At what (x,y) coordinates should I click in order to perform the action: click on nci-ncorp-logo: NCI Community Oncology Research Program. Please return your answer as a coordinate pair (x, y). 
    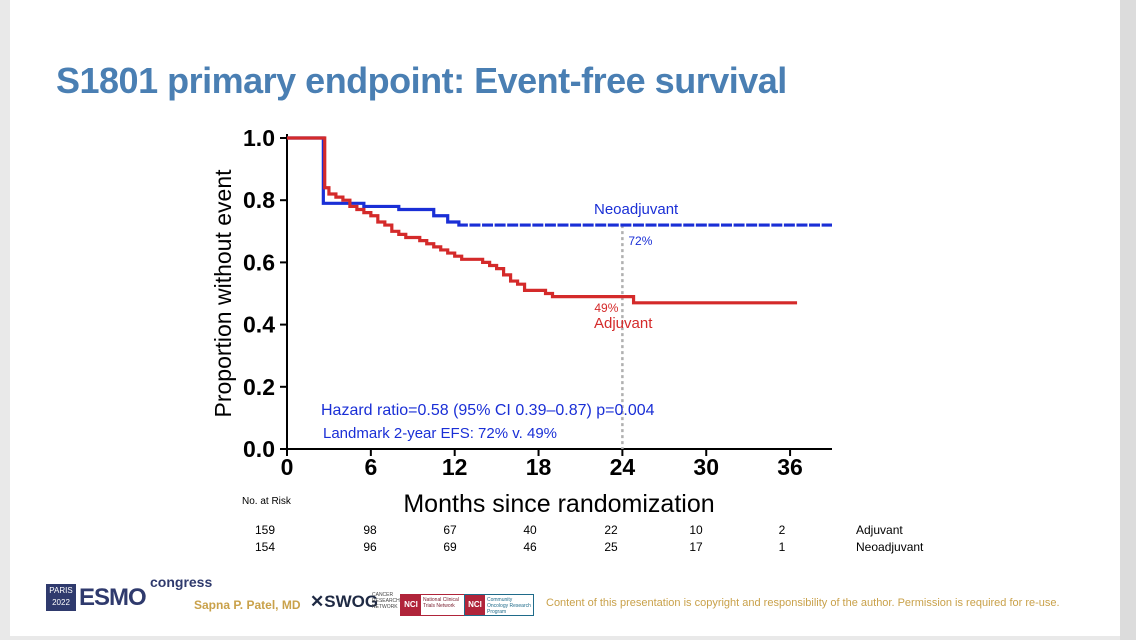
    Looking at the image, I should click on (499, 605).